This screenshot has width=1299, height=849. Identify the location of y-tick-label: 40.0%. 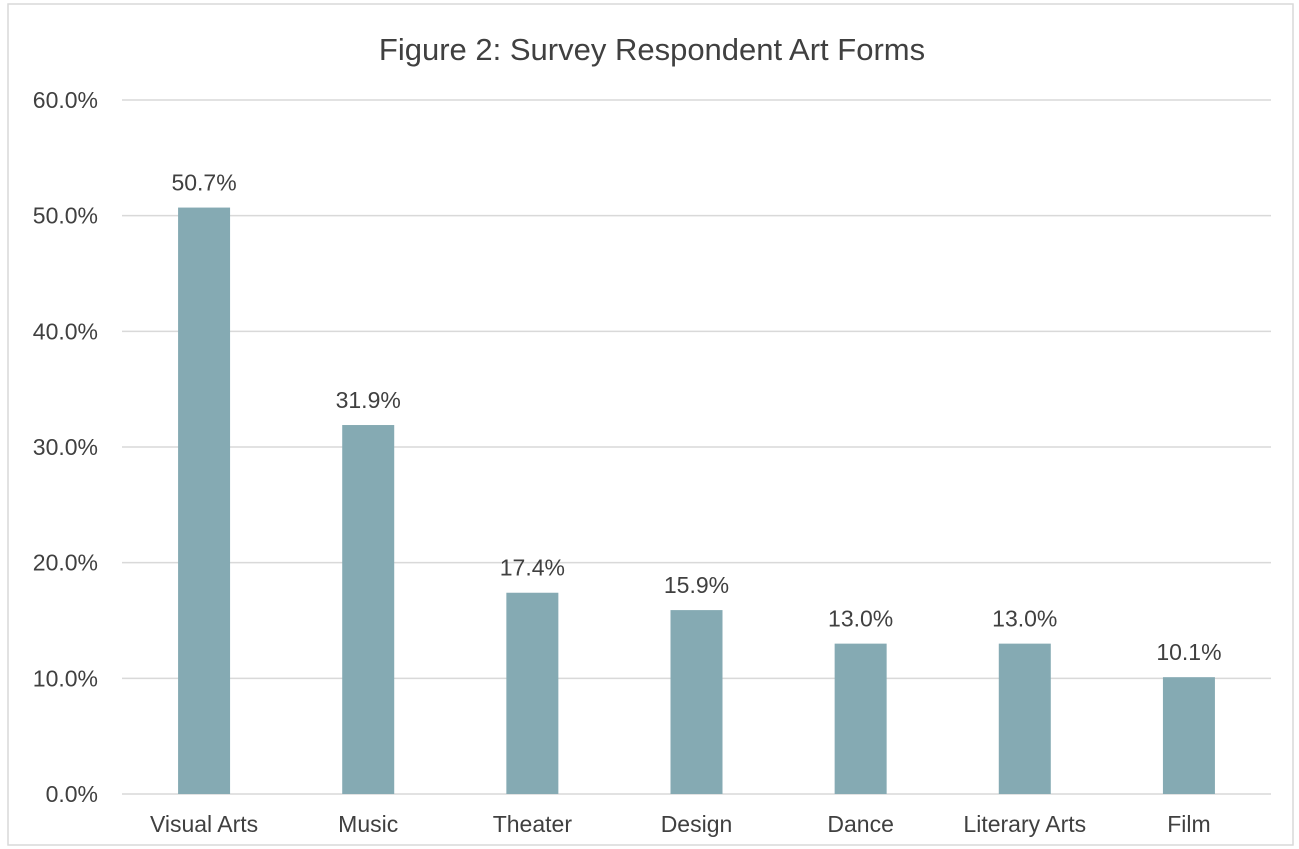
(65, 331).